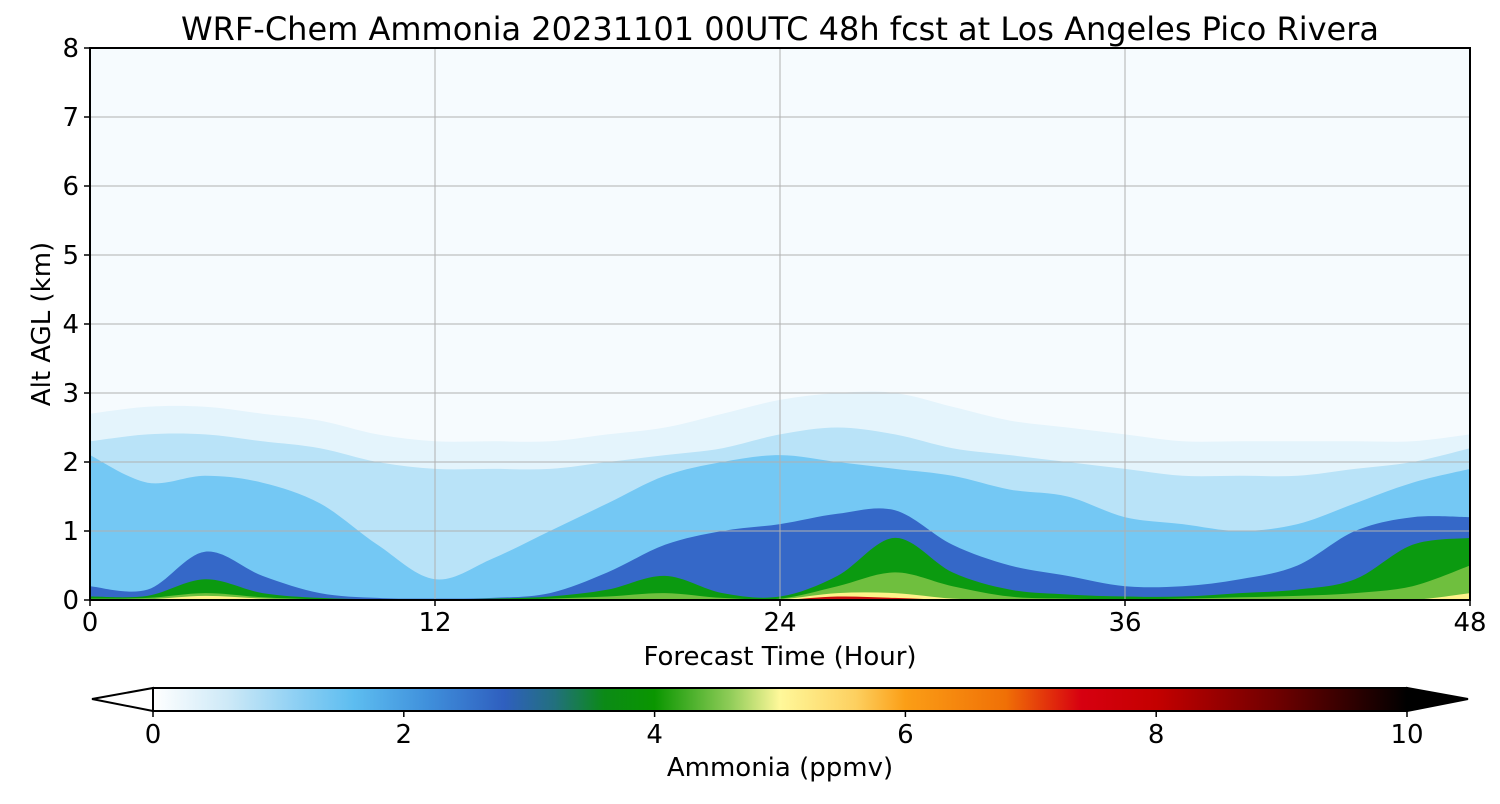 Image resolution: width=1500 pixels, height=804 pixels. What do you see at coordinates (70, 394) in the screenshot?
I see `y-tick-label: 3` at bounding box center [70, 394].